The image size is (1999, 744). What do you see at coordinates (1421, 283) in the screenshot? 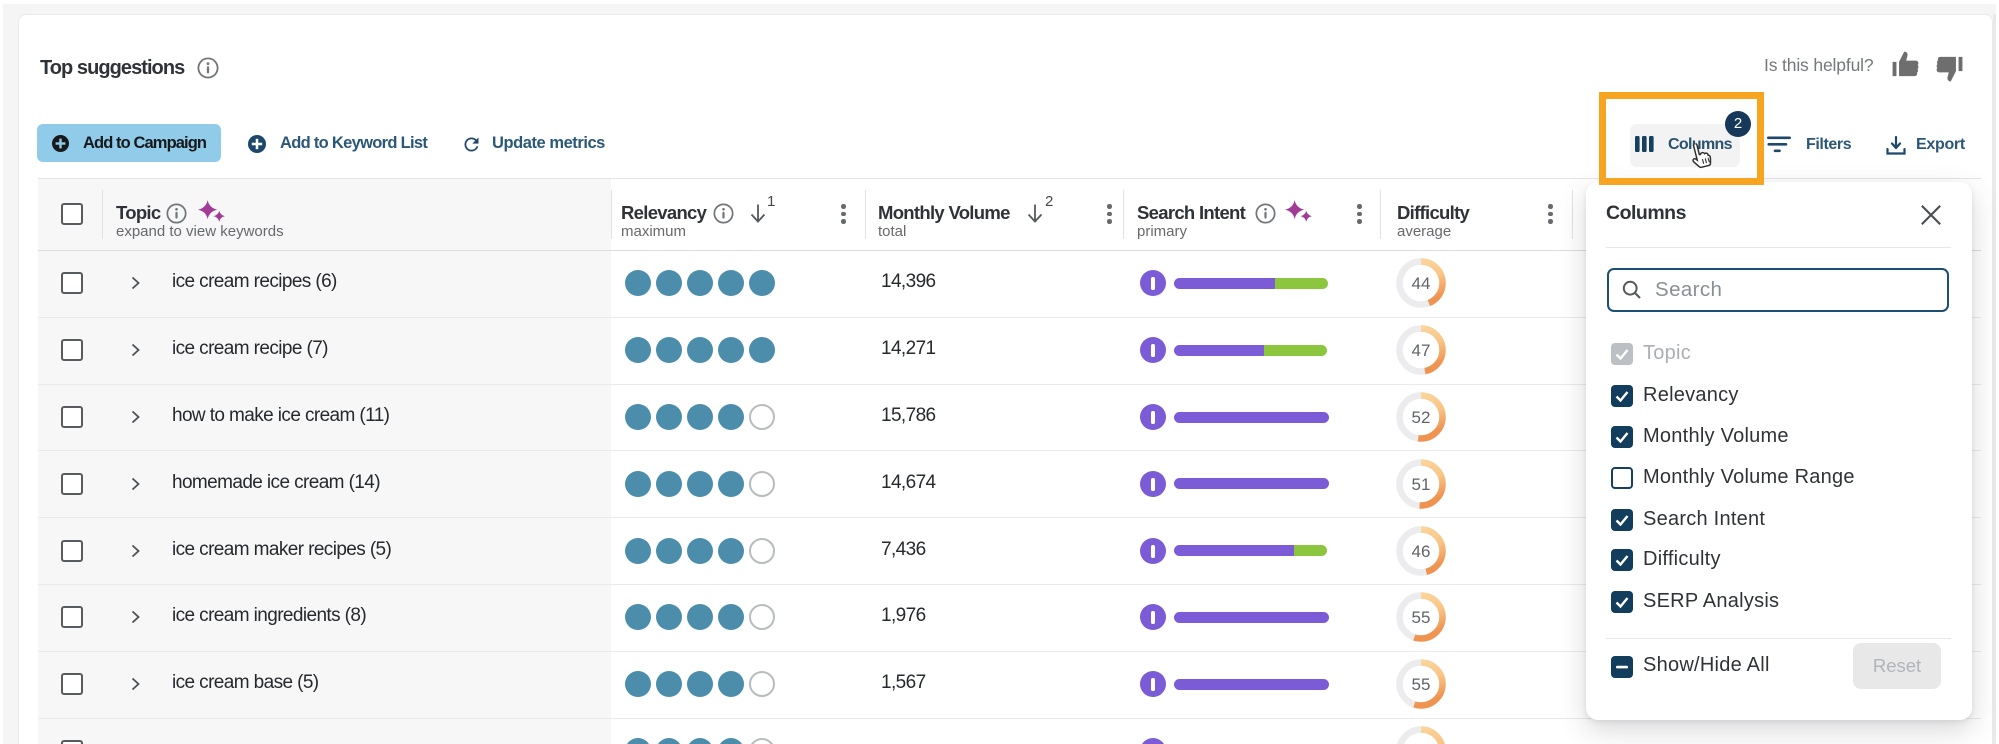
I see `svg-text: 44` at bounding box center [1421, 283].